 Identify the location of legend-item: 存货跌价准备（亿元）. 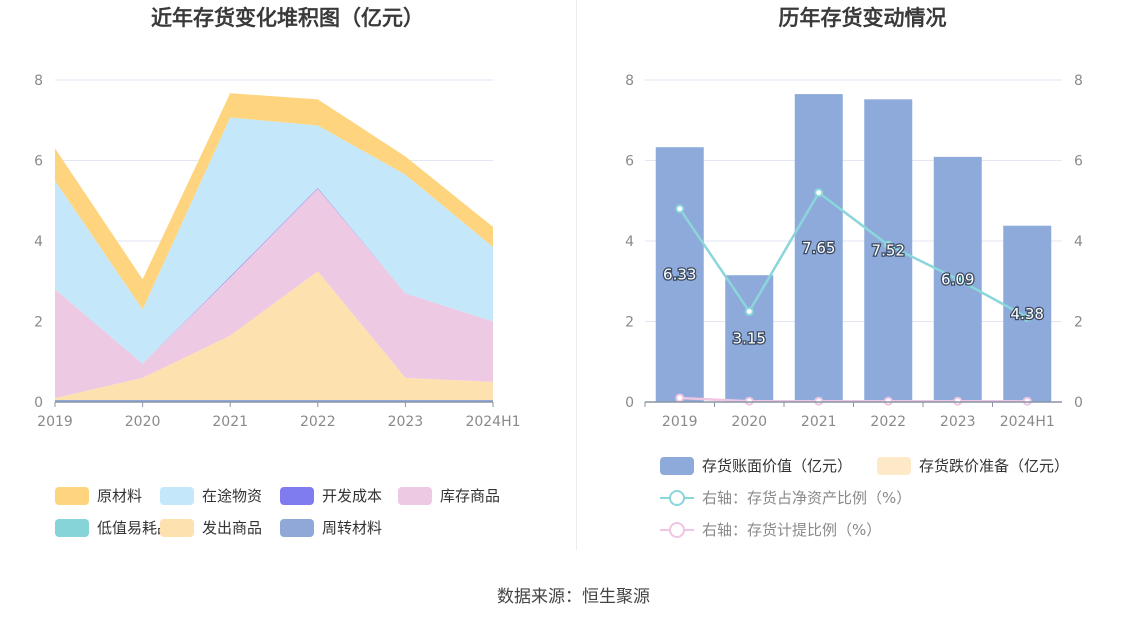
(973, 465).